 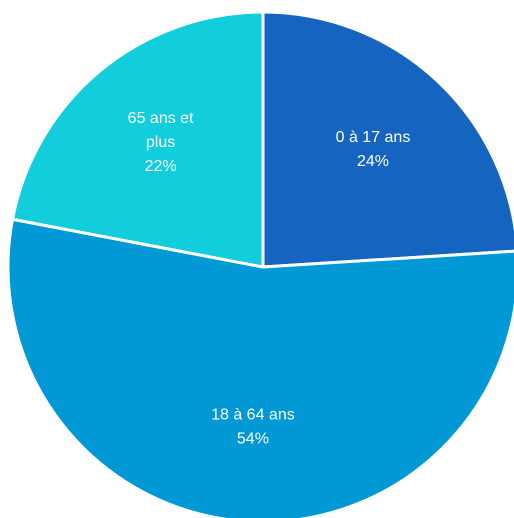 What do you see at coordinates (373, 137) in the screenshot?
I see `pie-label-category-line: 0 à 17 ans` at bounding box center [373, 137].